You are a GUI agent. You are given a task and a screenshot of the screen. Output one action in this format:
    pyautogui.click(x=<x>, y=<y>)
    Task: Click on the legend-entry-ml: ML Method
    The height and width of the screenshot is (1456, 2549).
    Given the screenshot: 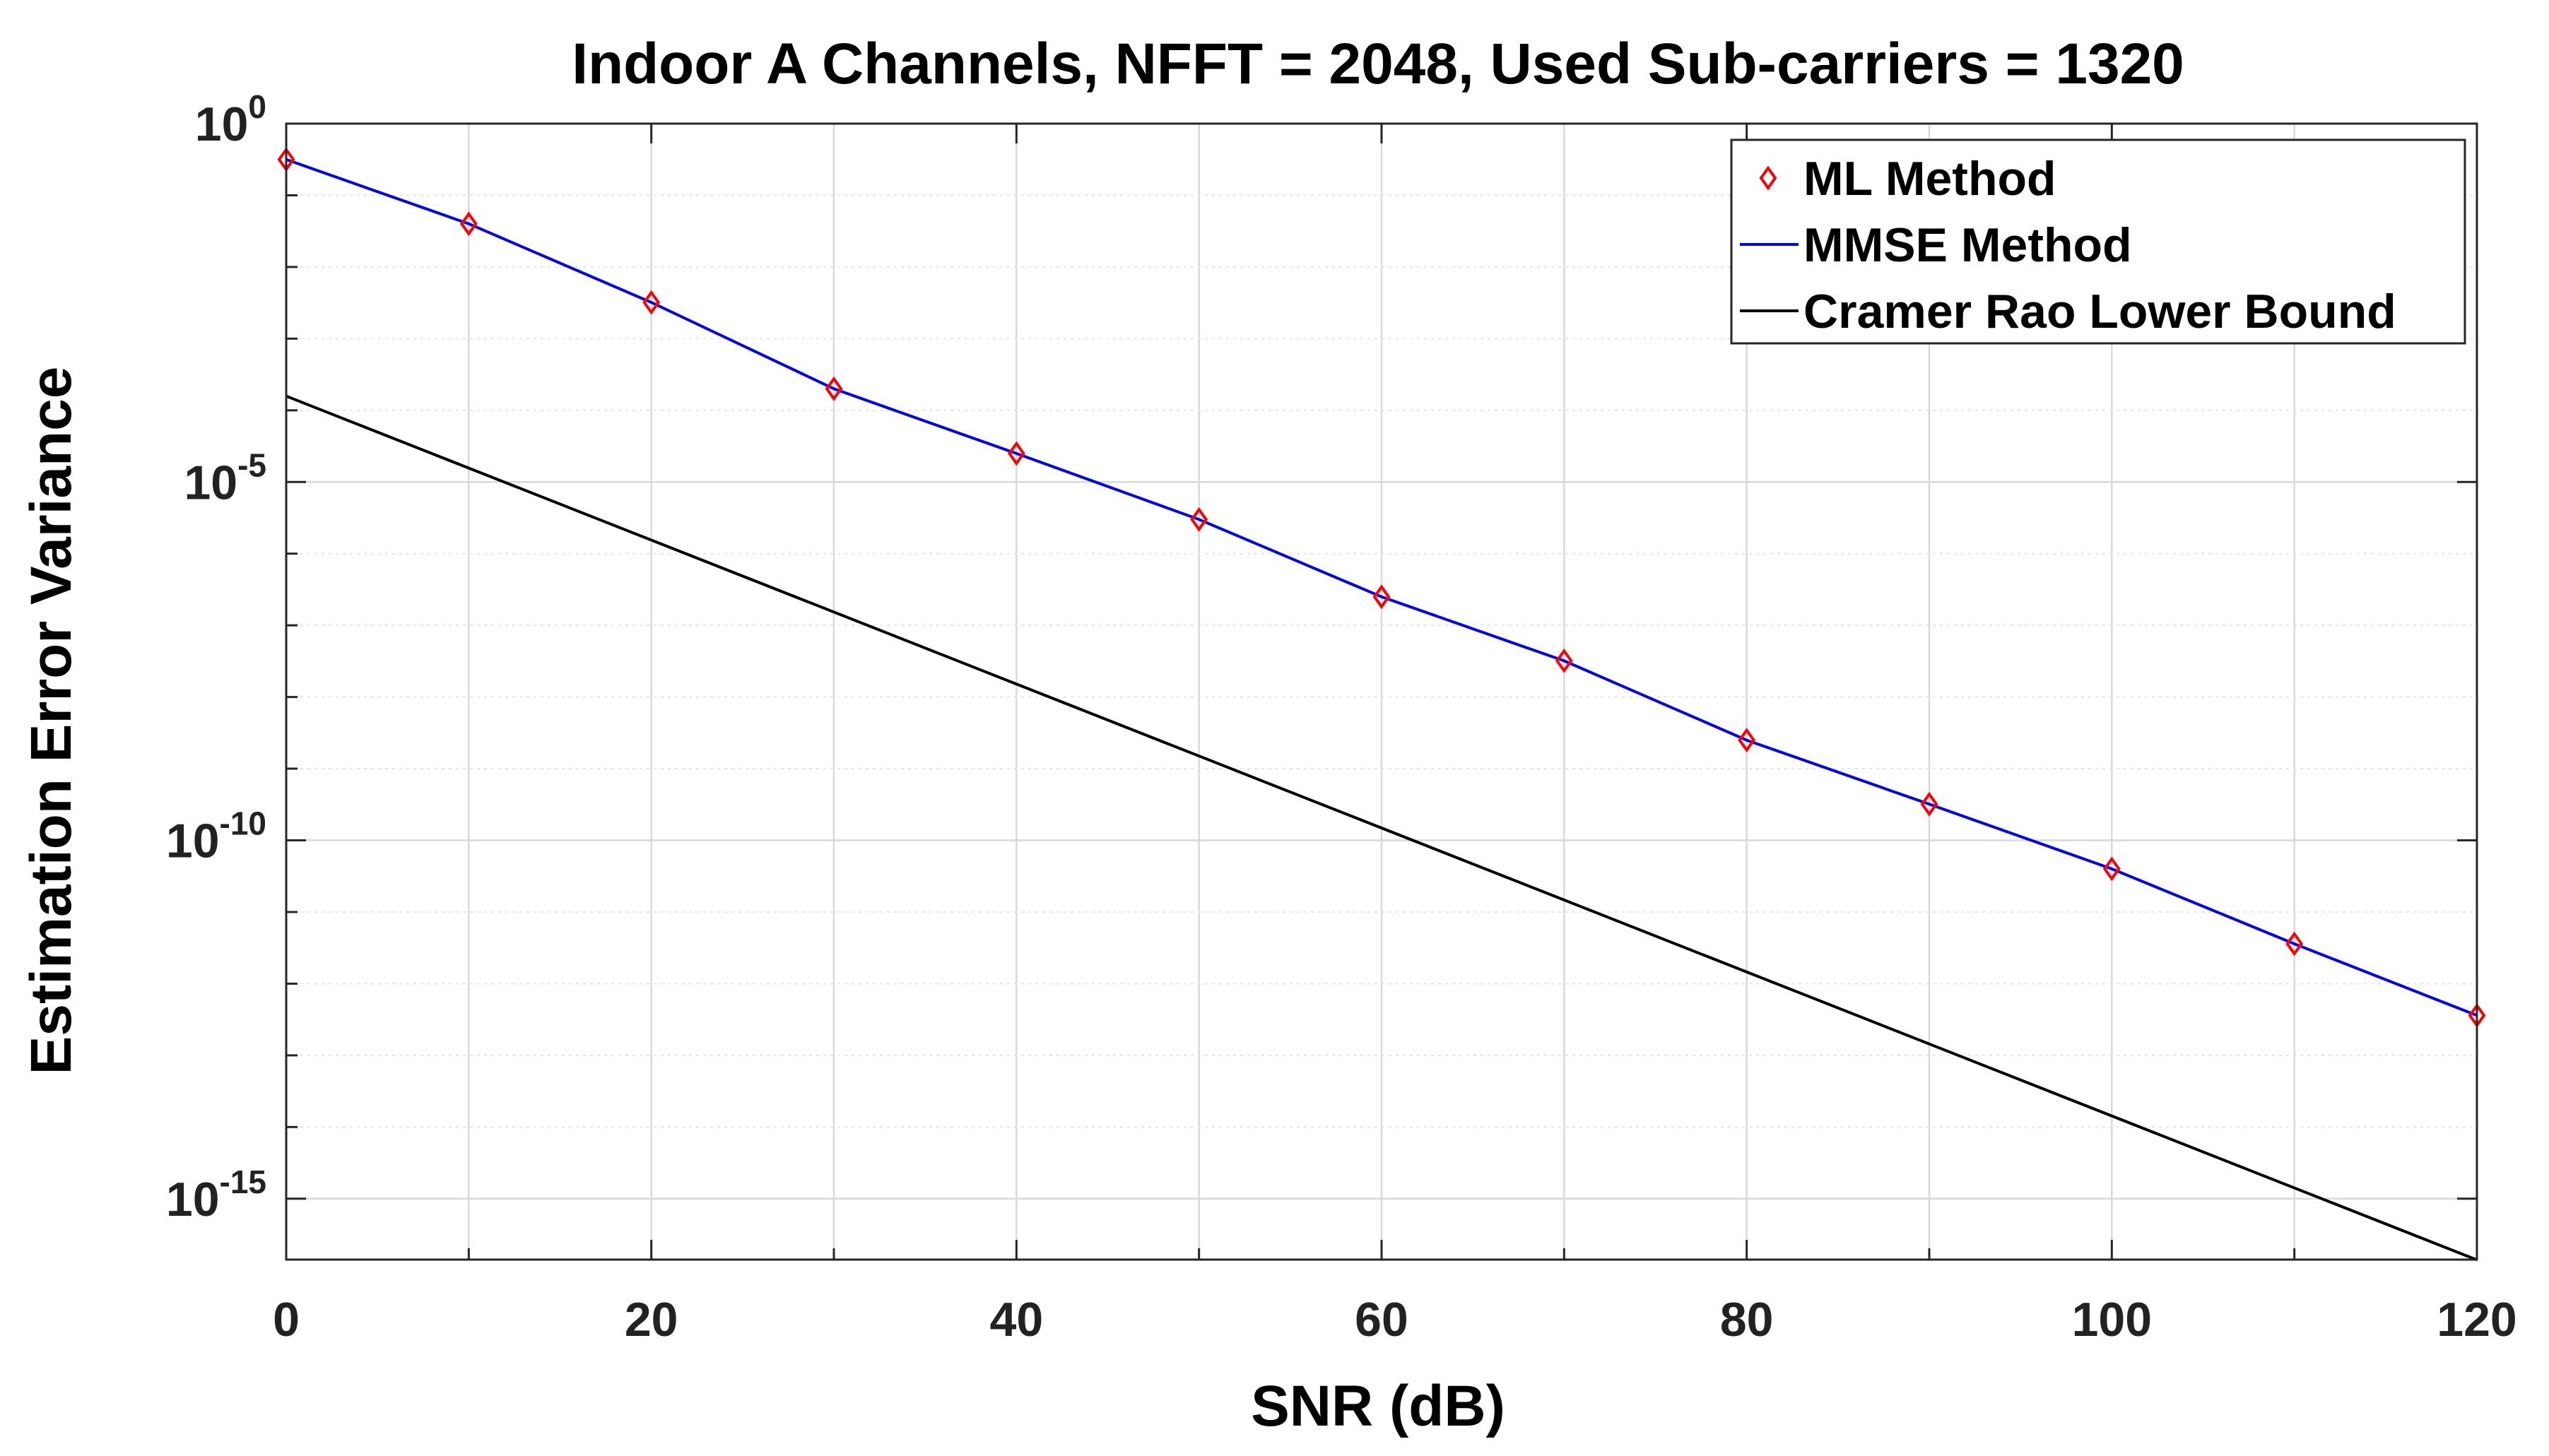 What is the action you would take?
    pyautogui.click(x=1907, y=179)
    